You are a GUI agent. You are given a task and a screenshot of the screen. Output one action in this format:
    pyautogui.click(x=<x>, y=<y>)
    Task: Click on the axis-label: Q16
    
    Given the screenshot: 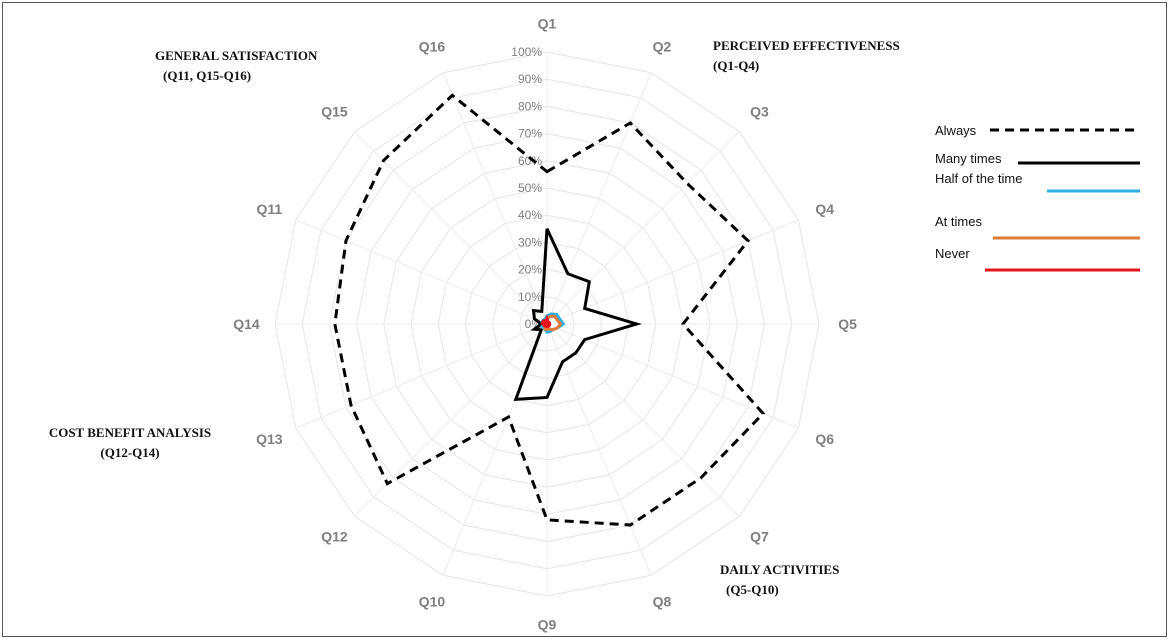 What is the action you would take?
    pyautogui.click(x=432, y=46)
    